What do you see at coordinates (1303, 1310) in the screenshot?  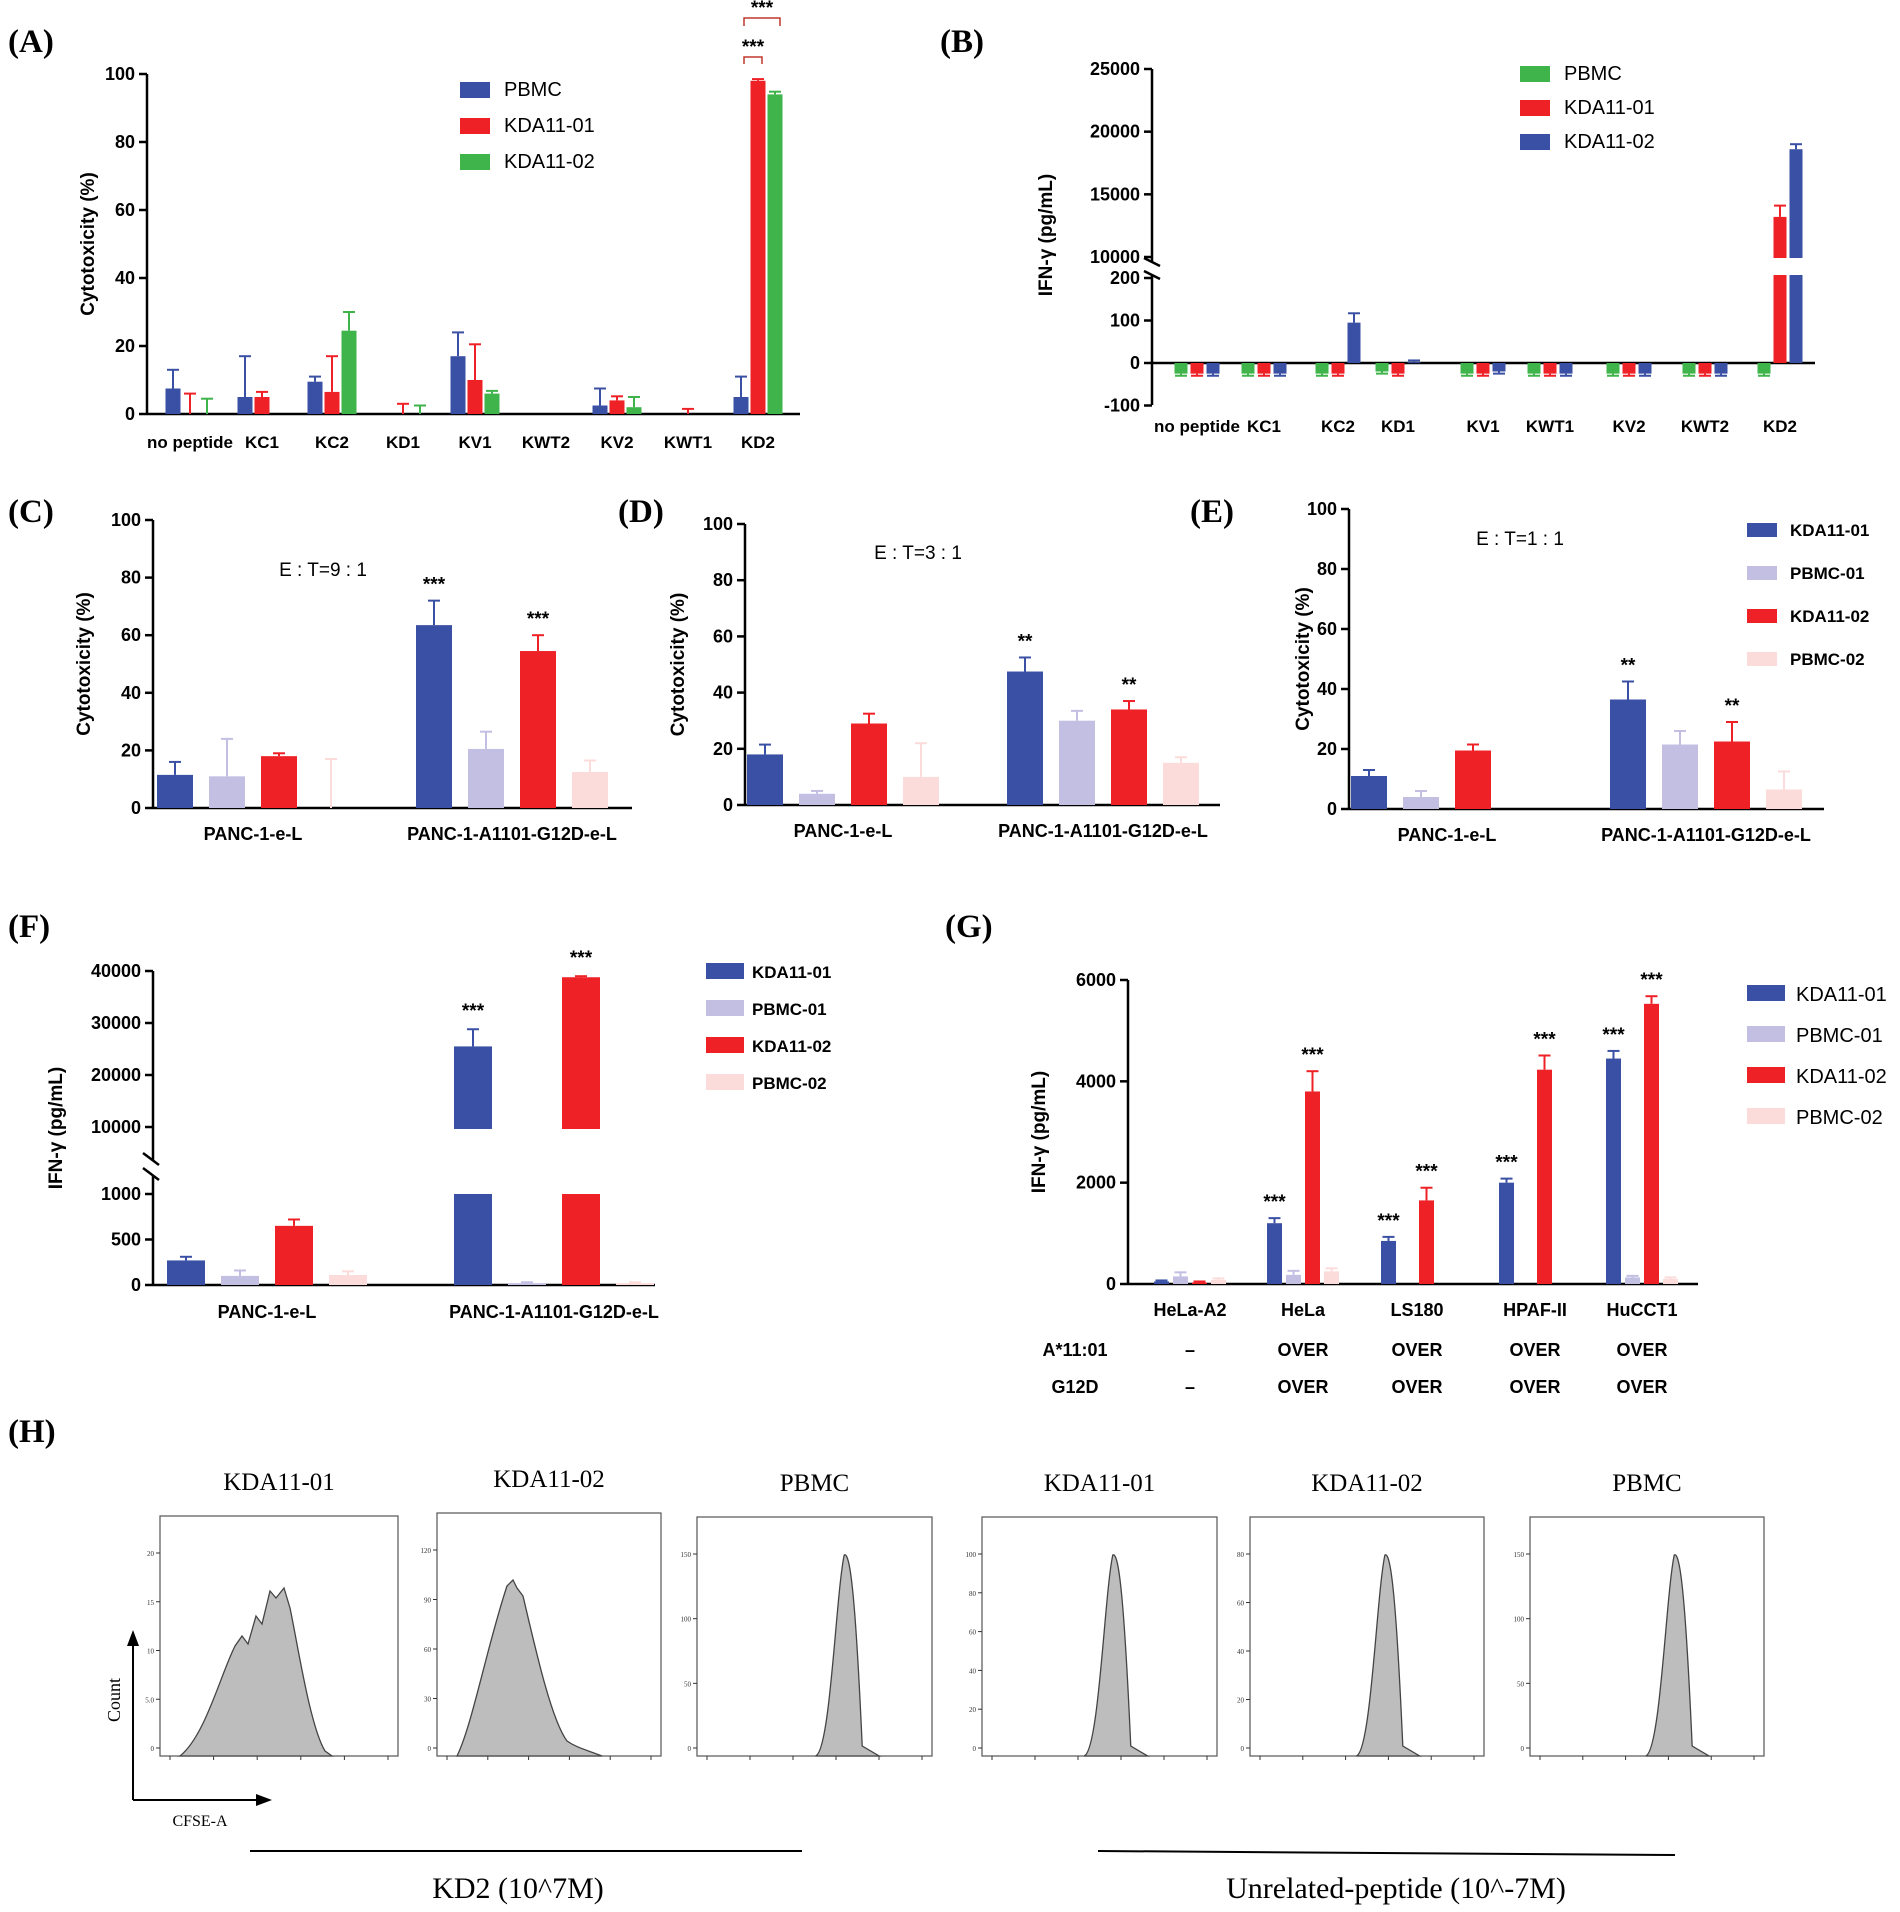 I see `x-tick-label: HeLa` at bounding box center [1303, 1310].